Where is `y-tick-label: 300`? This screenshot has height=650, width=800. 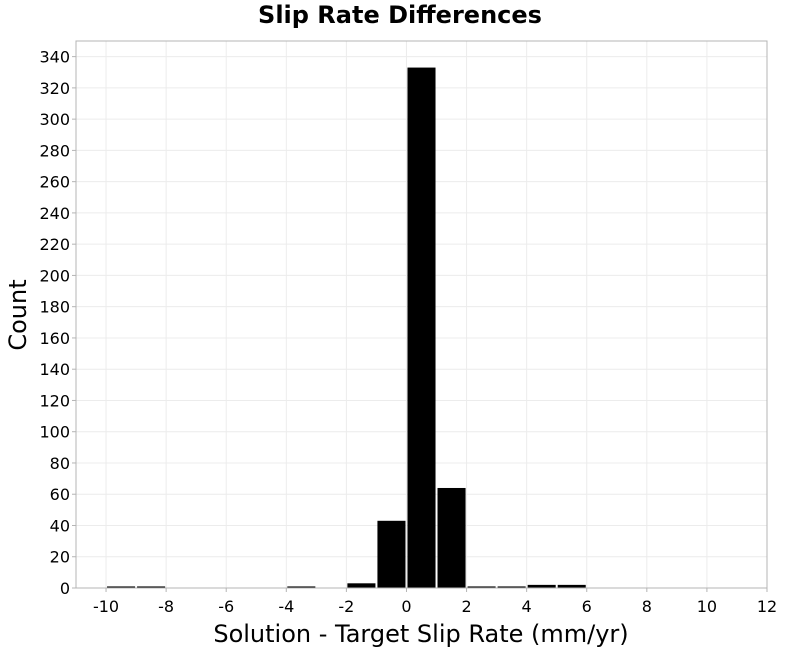 y-tick-label: 300 is located at coordinates (54, 119).